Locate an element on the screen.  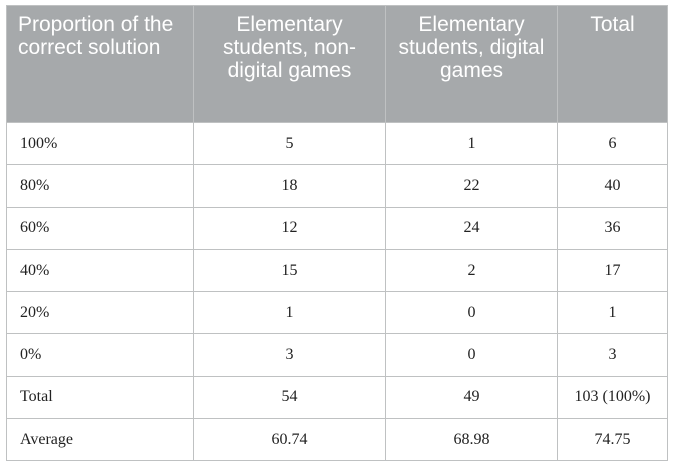
table-row: 0% 3 0 3 is located at coordinates (337, 355).